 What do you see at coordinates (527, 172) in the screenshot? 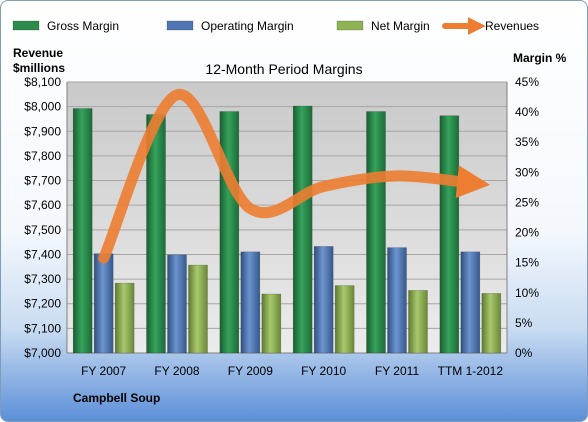
I see `right-tick-label: 30%` at bounding box center [527, 172].